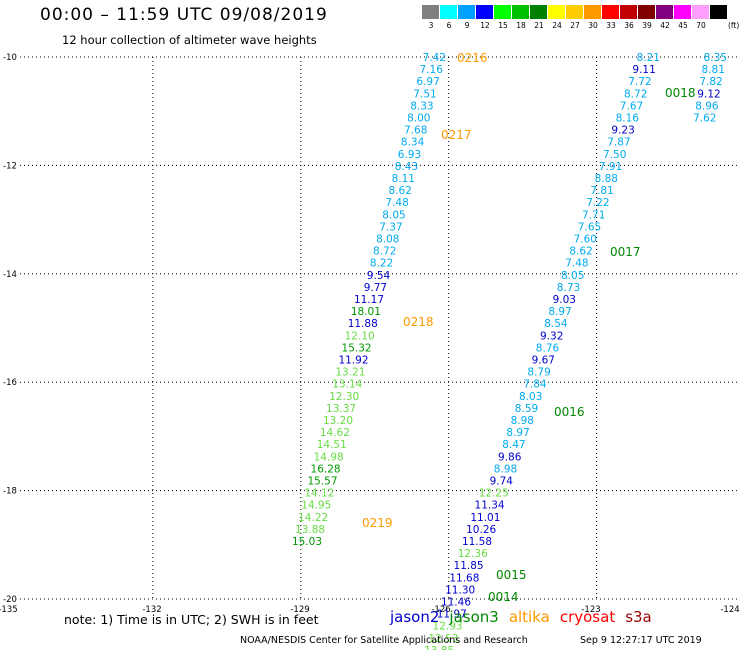  I want to click on wave-height-value: 16.28, so click(326, 469).